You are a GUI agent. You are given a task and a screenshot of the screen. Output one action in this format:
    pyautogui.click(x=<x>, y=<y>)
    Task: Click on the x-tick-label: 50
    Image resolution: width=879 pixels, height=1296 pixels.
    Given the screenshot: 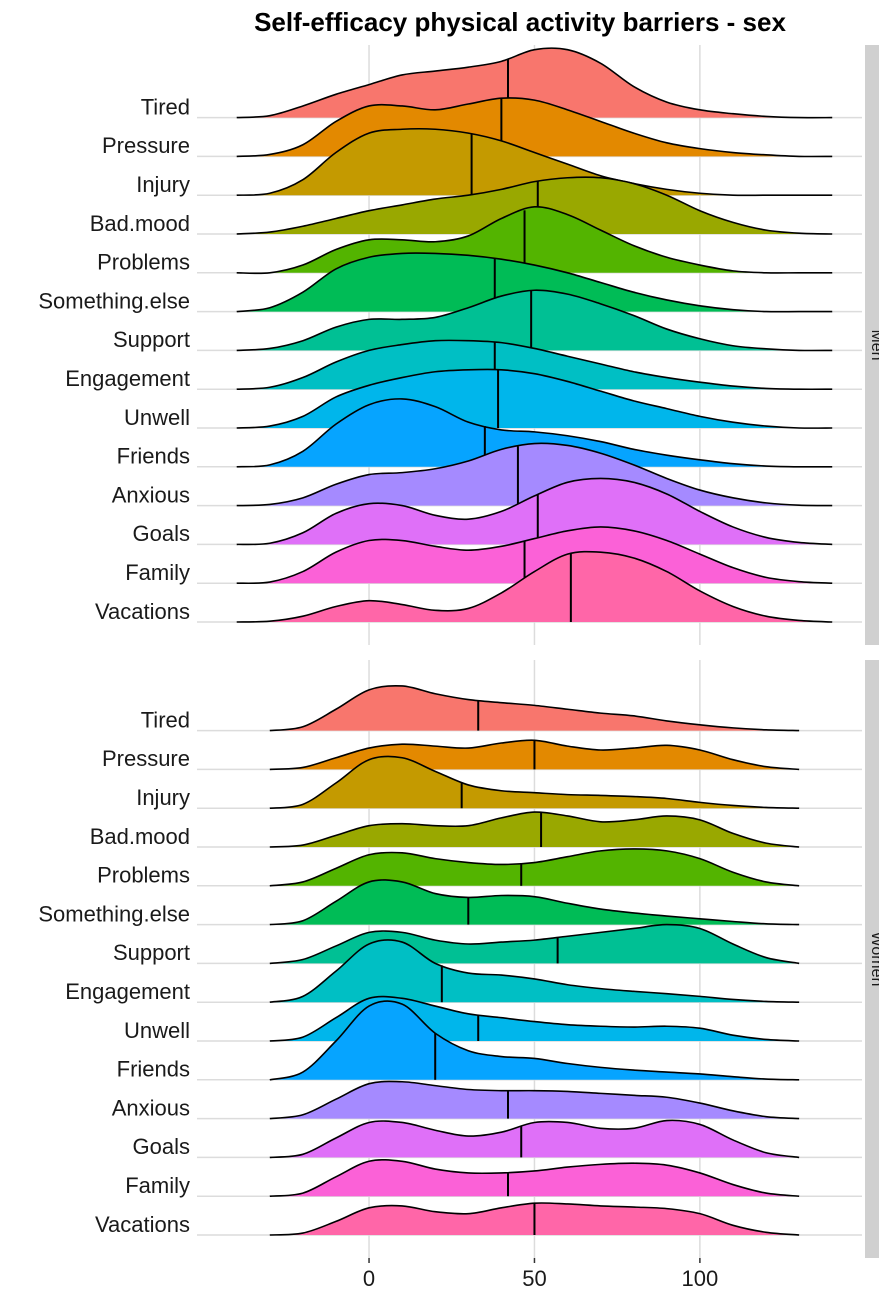 What is the action you would take?
    pyautogui.click(x=534, y=1278)
    